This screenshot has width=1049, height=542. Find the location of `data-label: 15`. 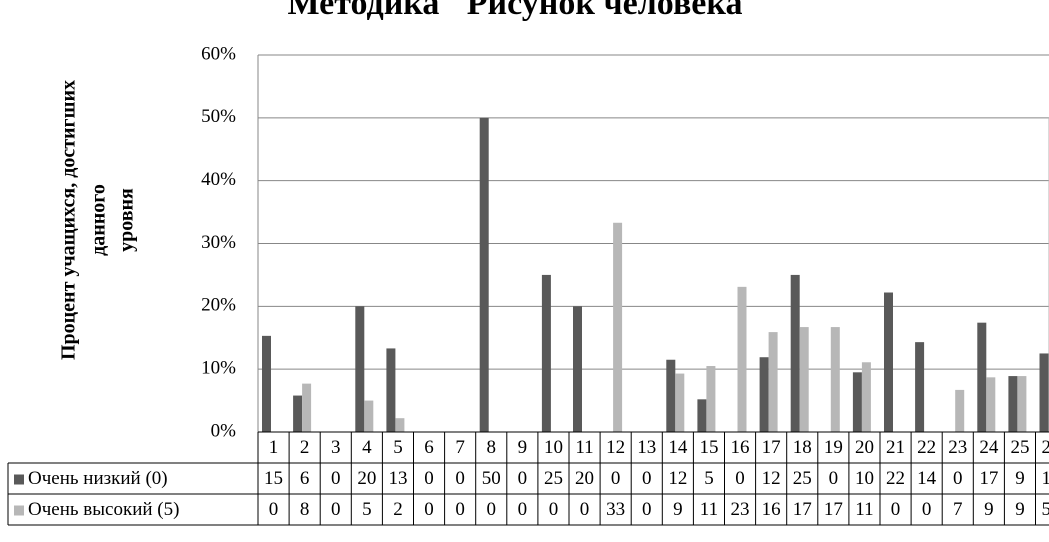

data-label: 15 is located at coordinates (273, 478).